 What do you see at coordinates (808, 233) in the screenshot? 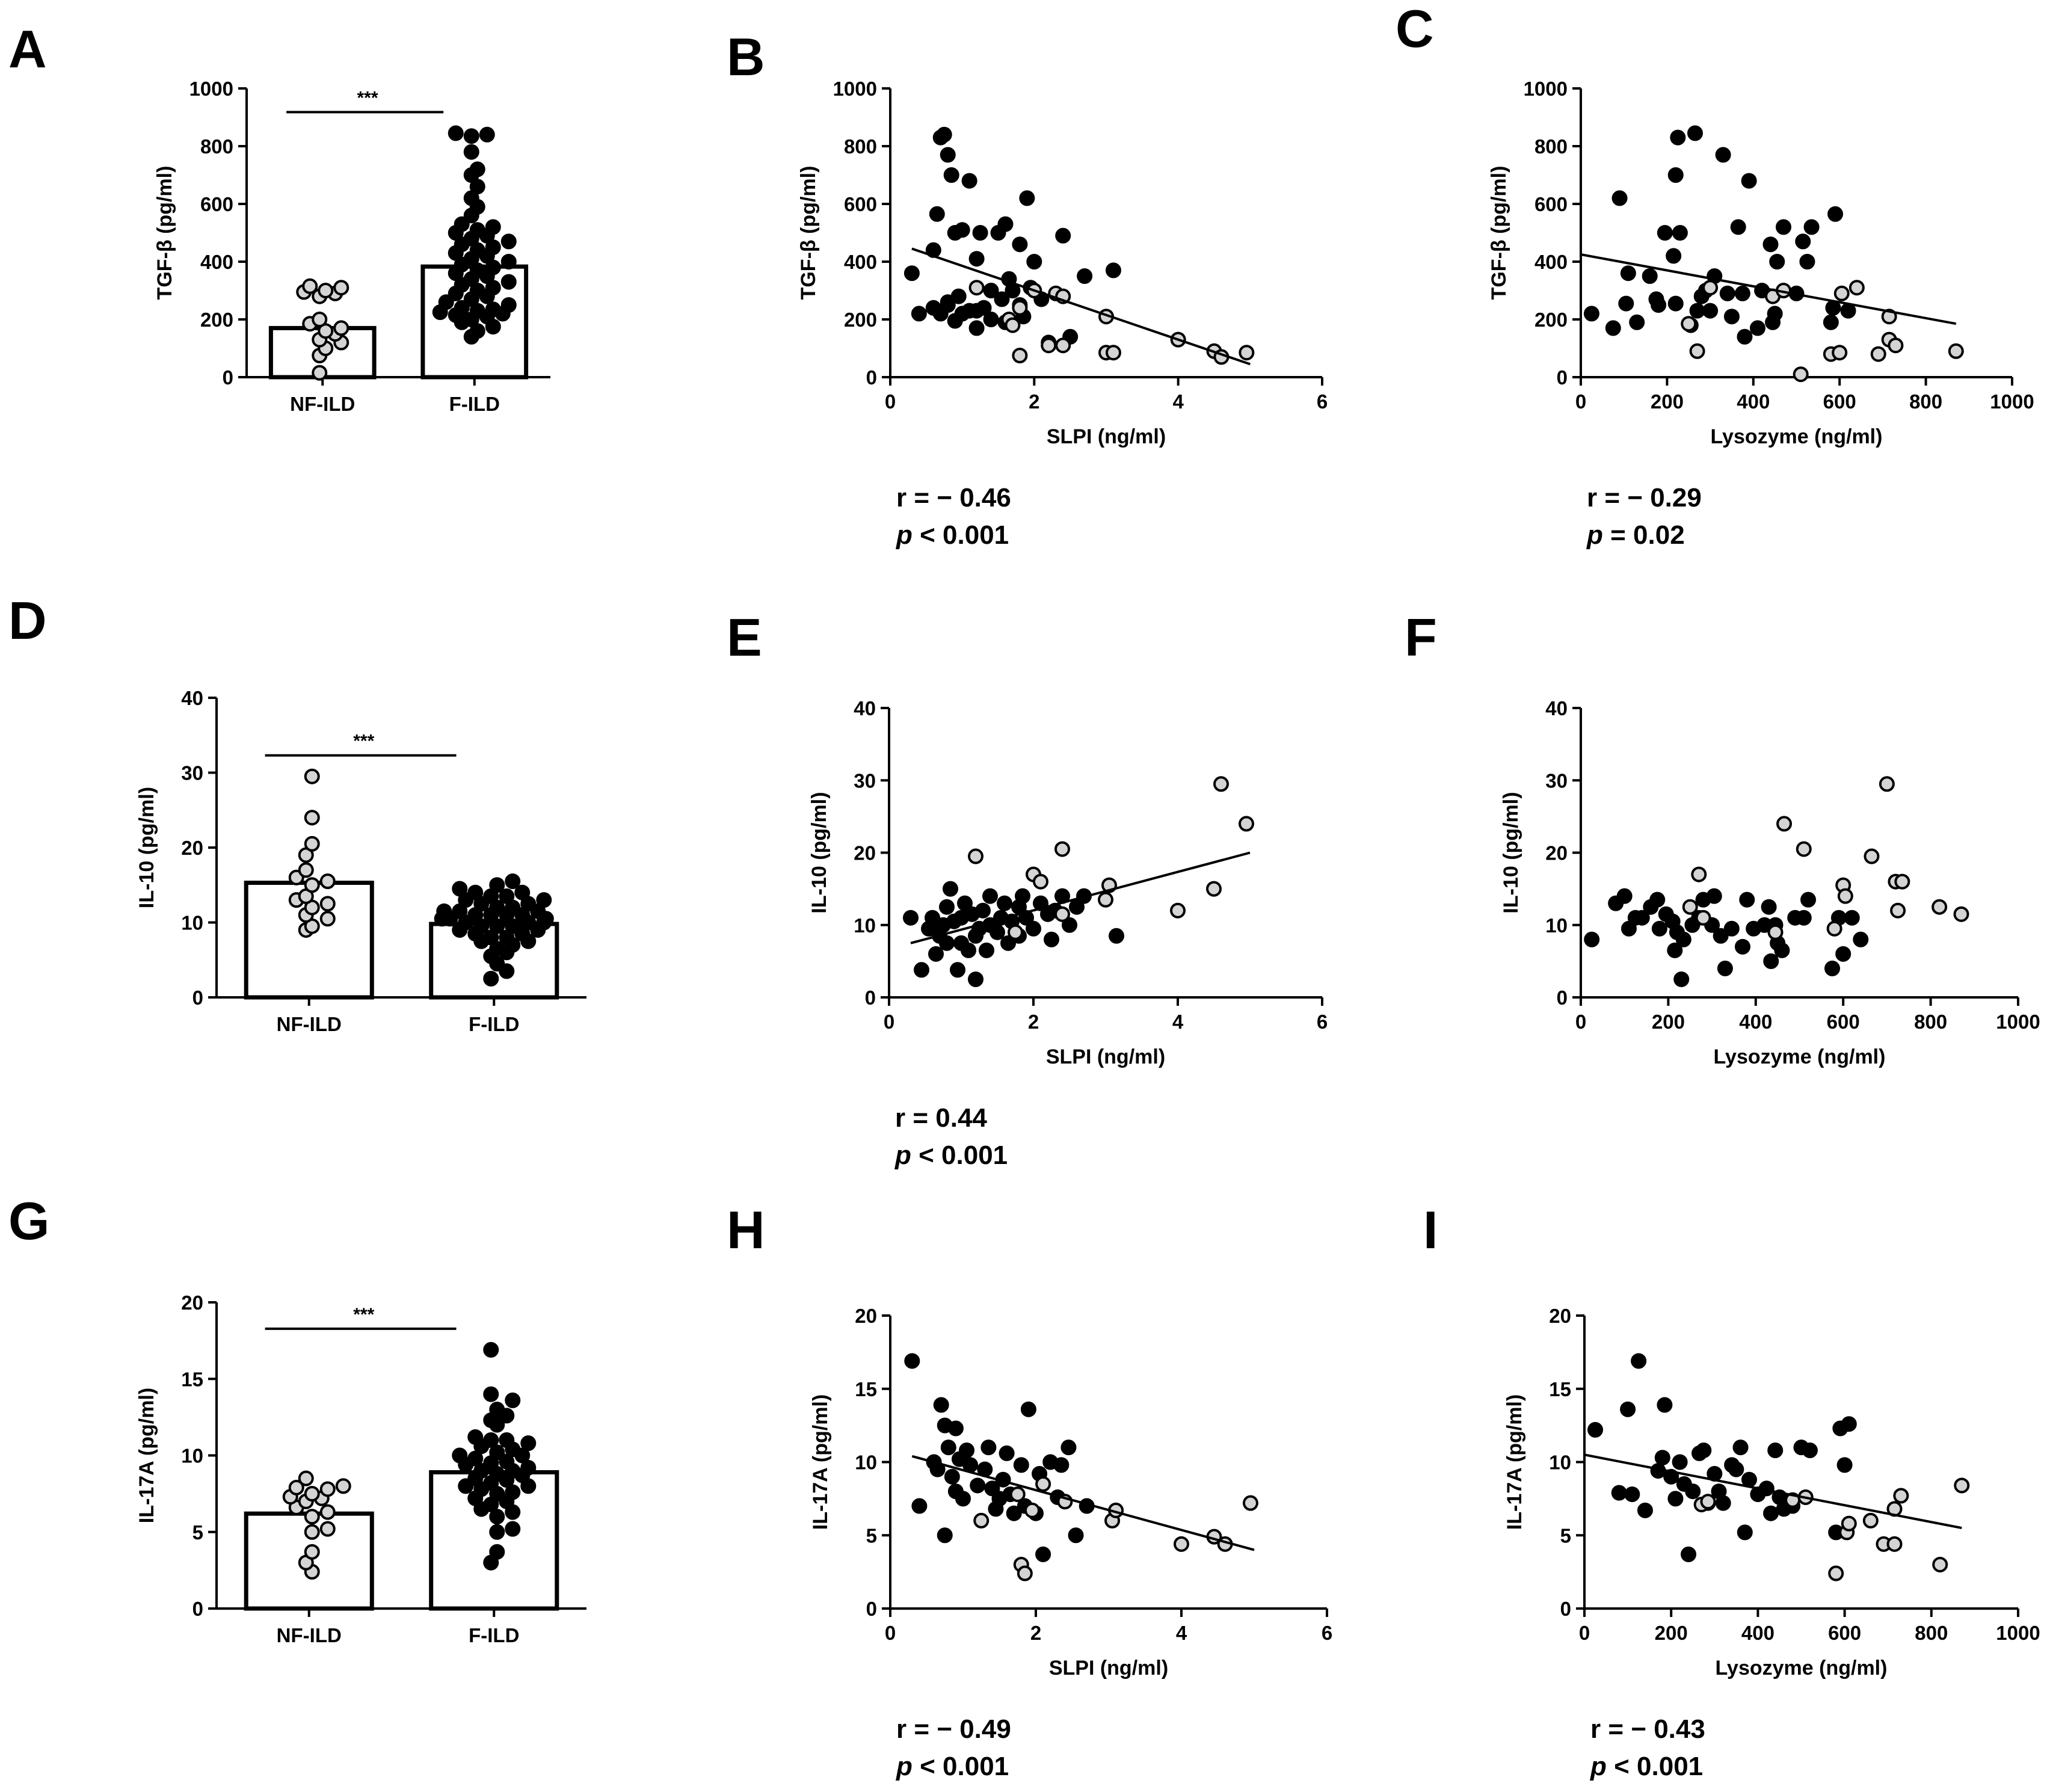
I see `y-axis-label: TGF-β (pg/ml)` at bounding box center [808, 233].